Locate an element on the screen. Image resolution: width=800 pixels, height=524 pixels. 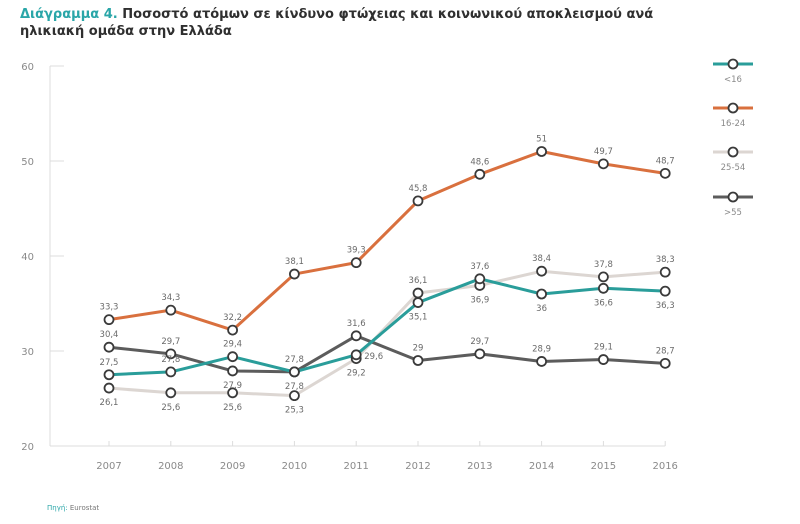
chart-title-prefix: Διάγραμμα 4. is located at coordinates (69, 14).